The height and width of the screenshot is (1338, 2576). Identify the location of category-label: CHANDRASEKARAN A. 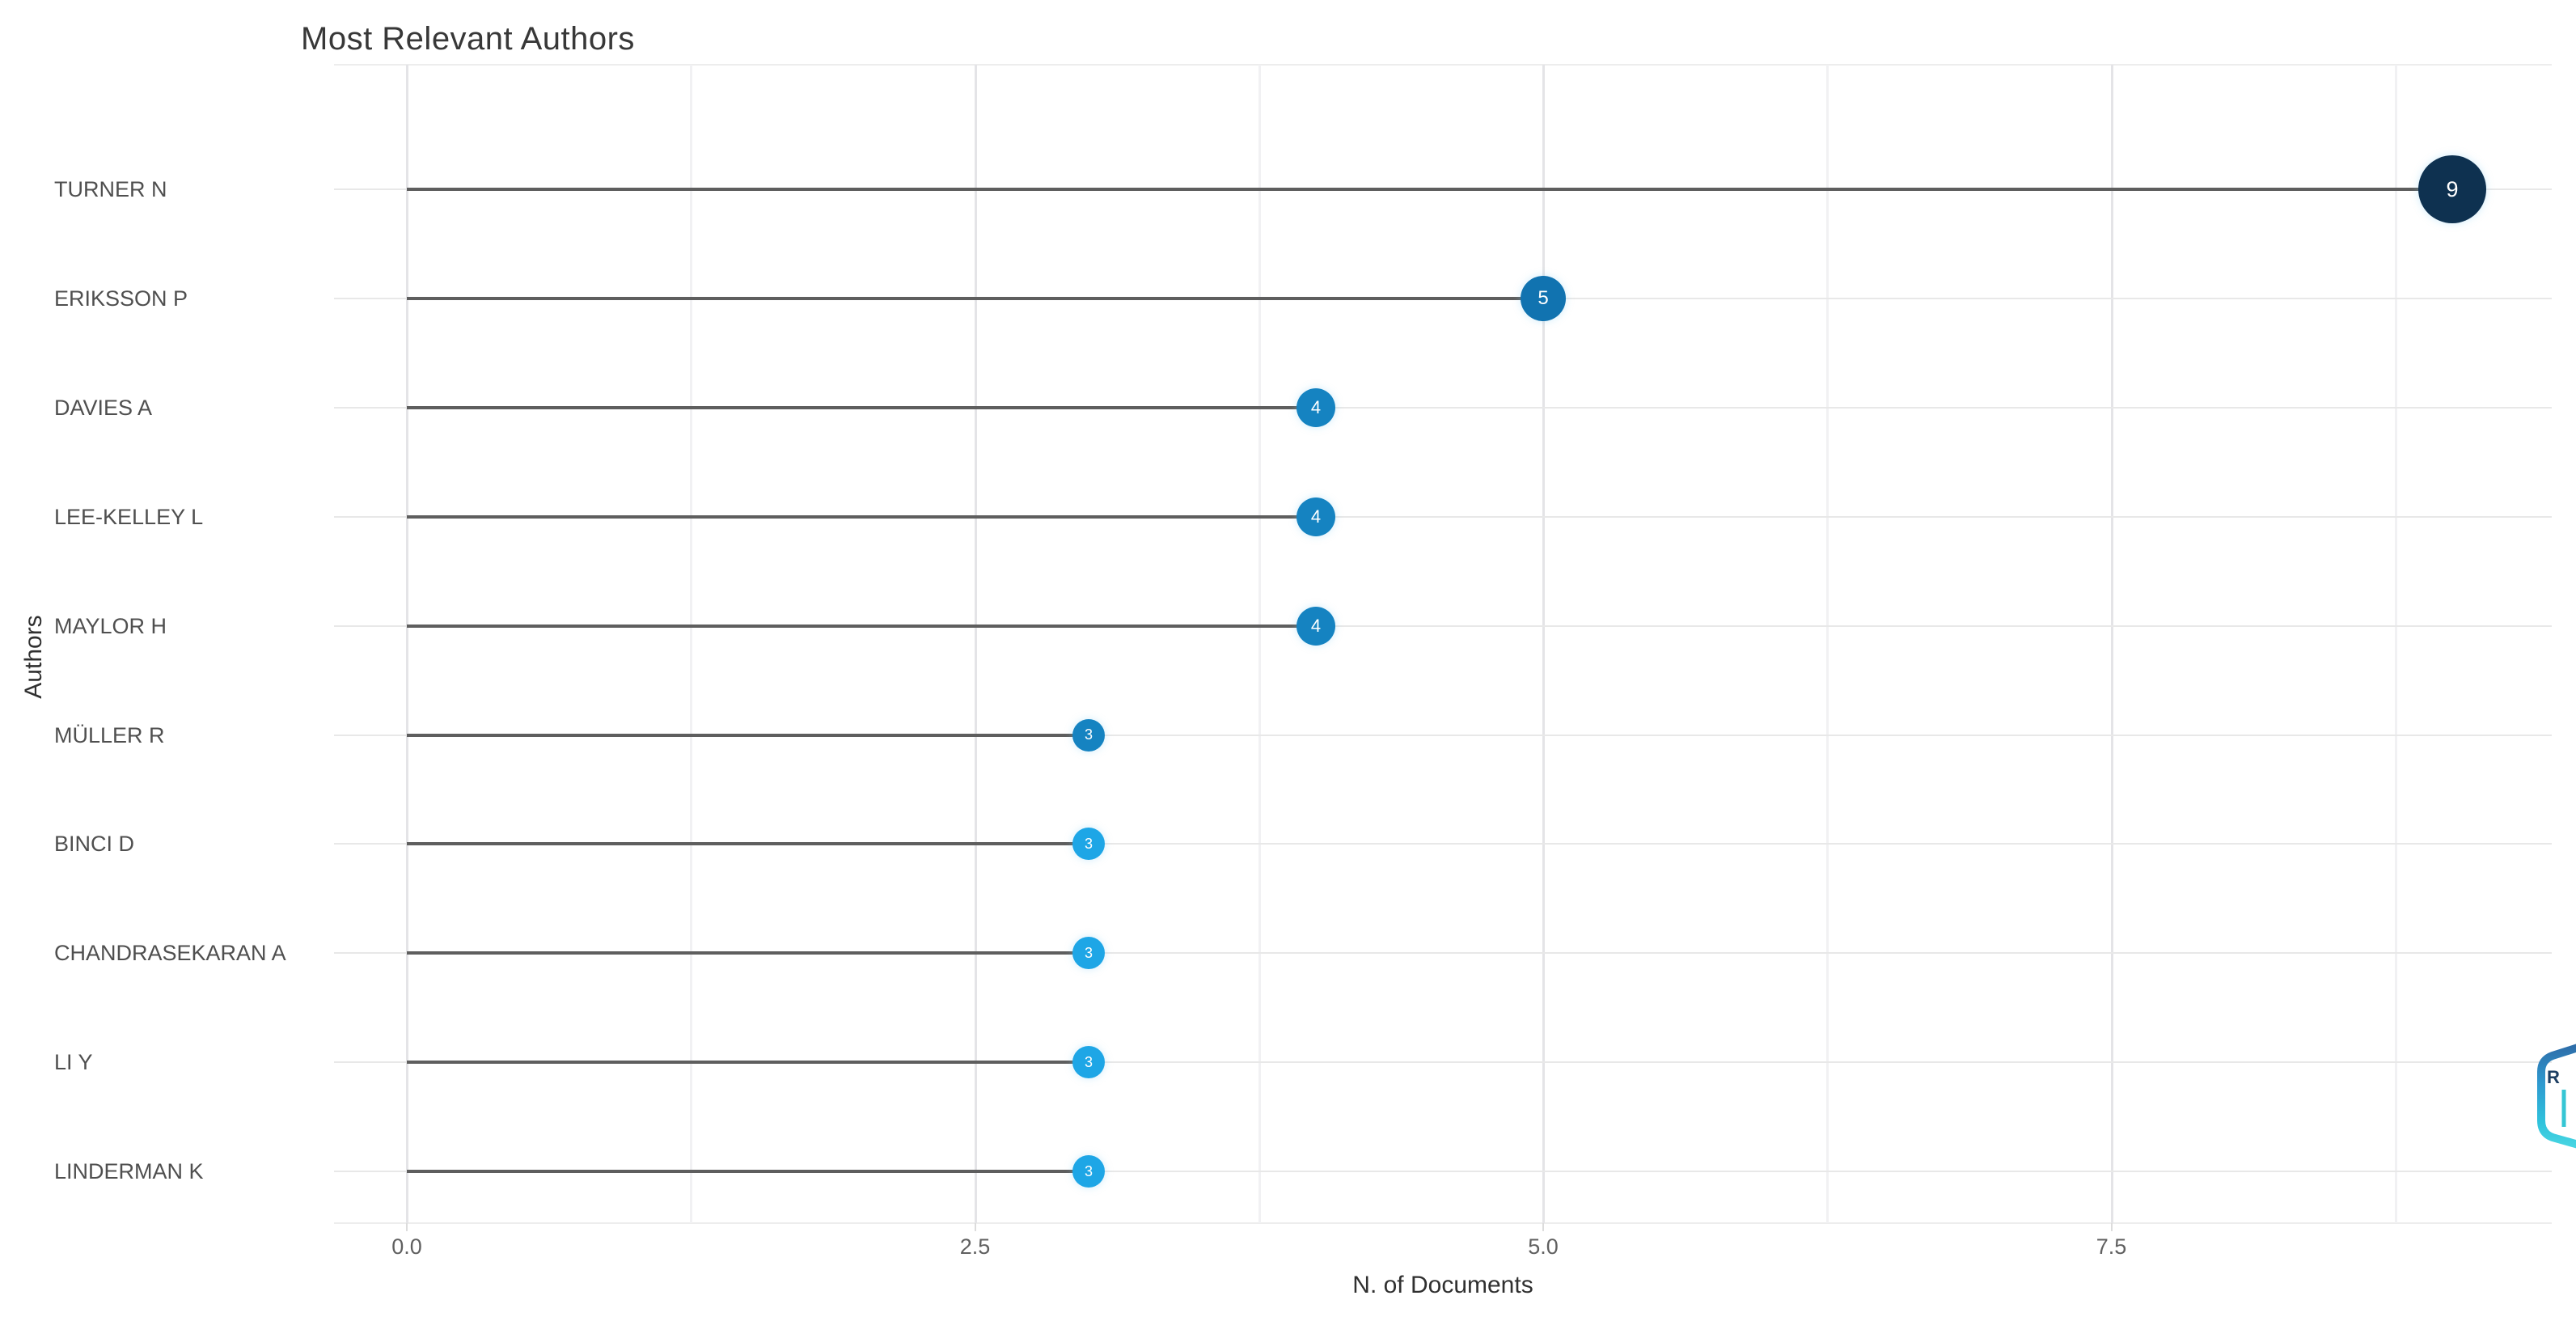
(170, 953).